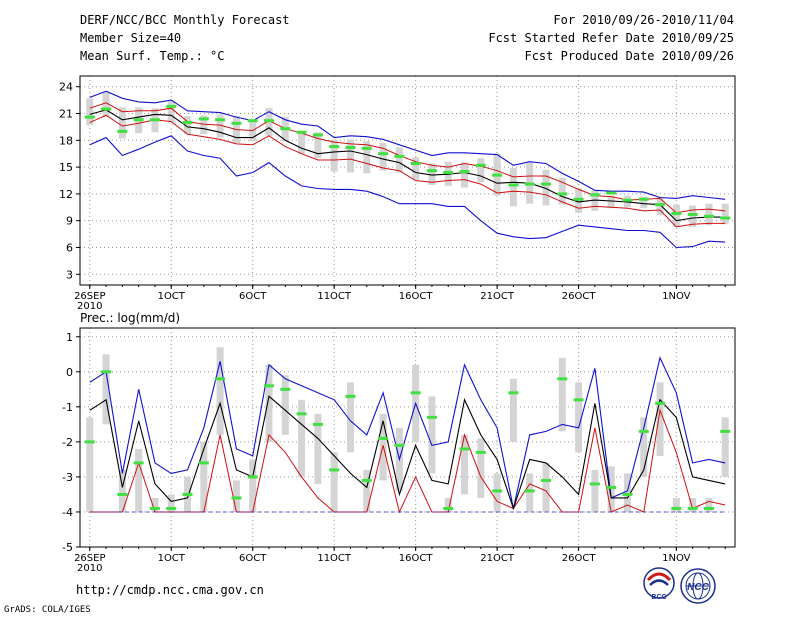  Describe the element at coordinates (66, 87) in the screenshot. I see `temp-ytick-label: 24` at that location.